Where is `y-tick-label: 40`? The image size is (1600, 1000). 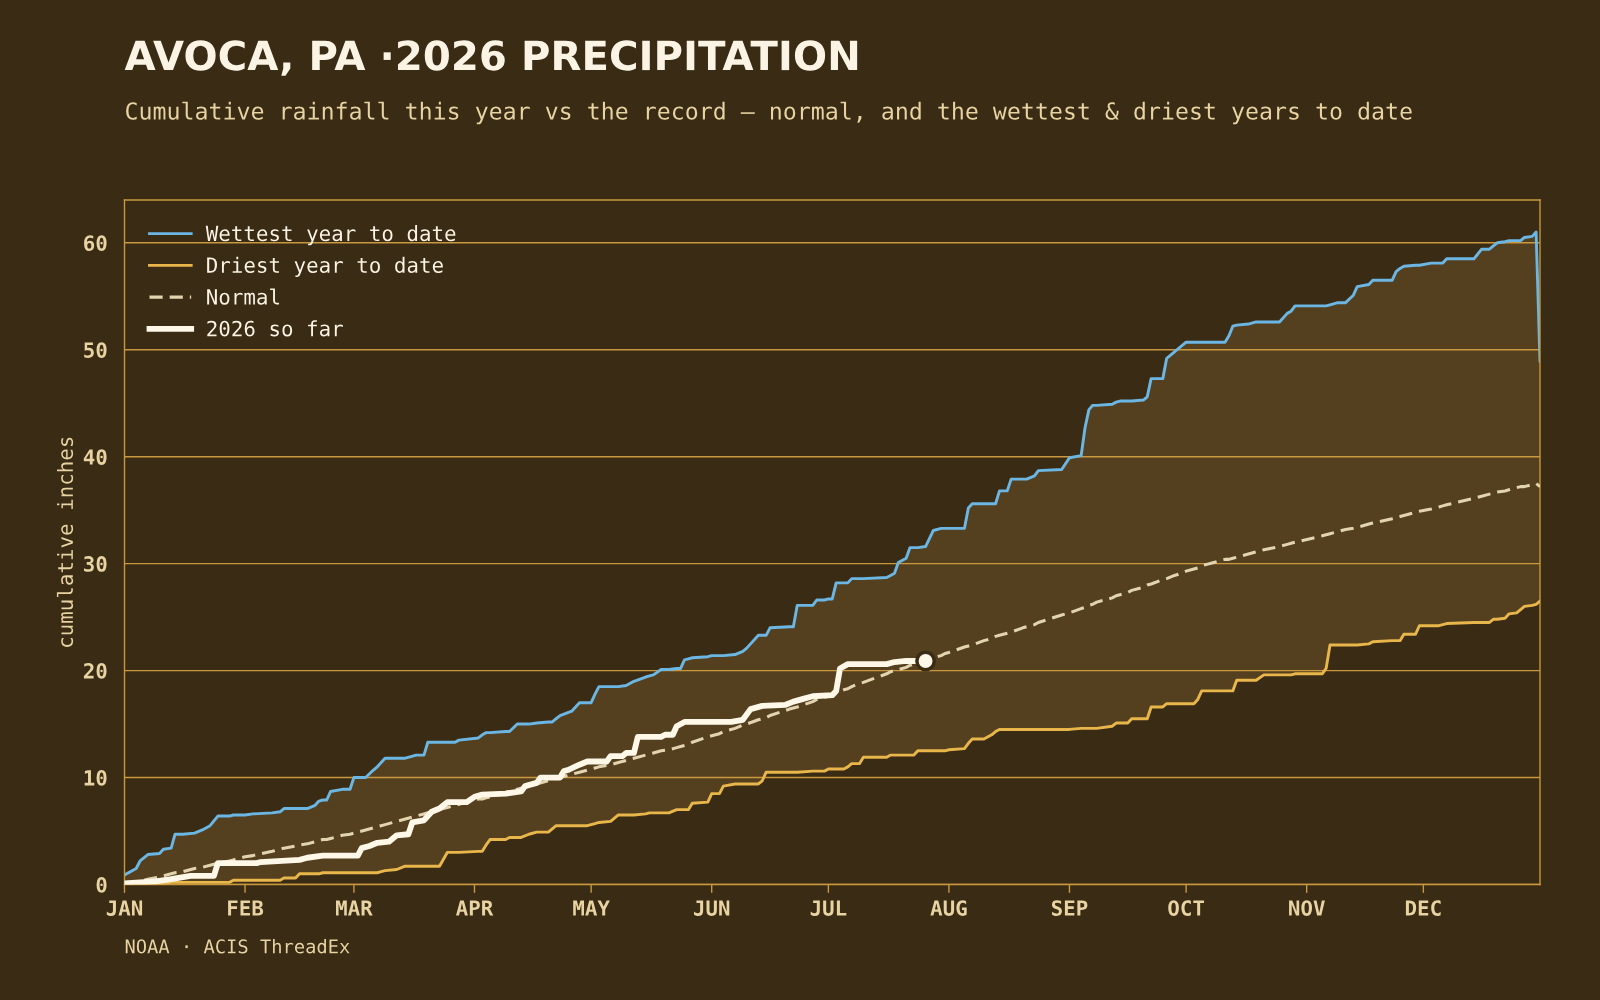
y-tick-label: 40 is located at coordinates (95, 457).